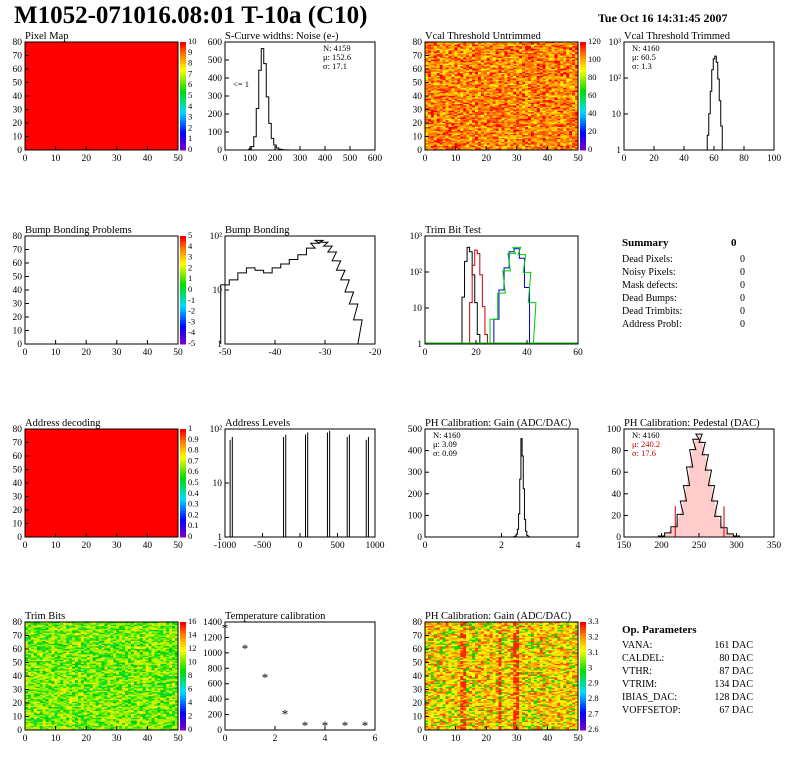 Image resolution: width=796 pixels, height=772 pixels. I want to click on y-tick-label: 80, so click(18, 430).